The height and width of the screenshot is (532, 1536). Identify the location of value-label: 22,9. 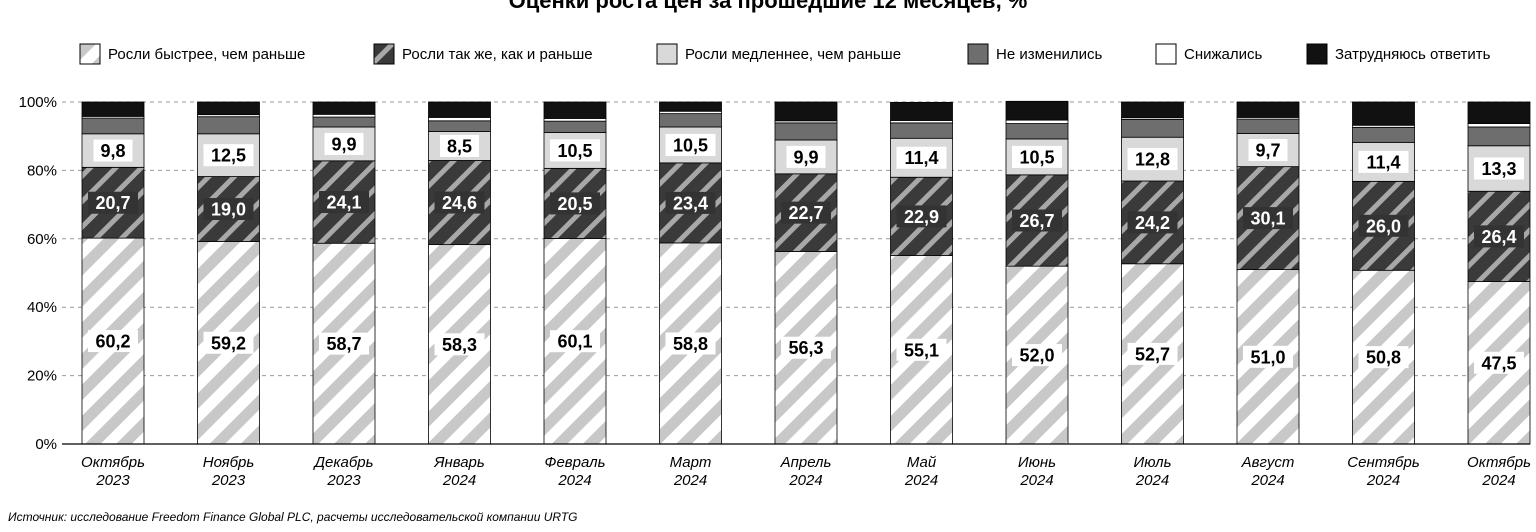
(921, 217).